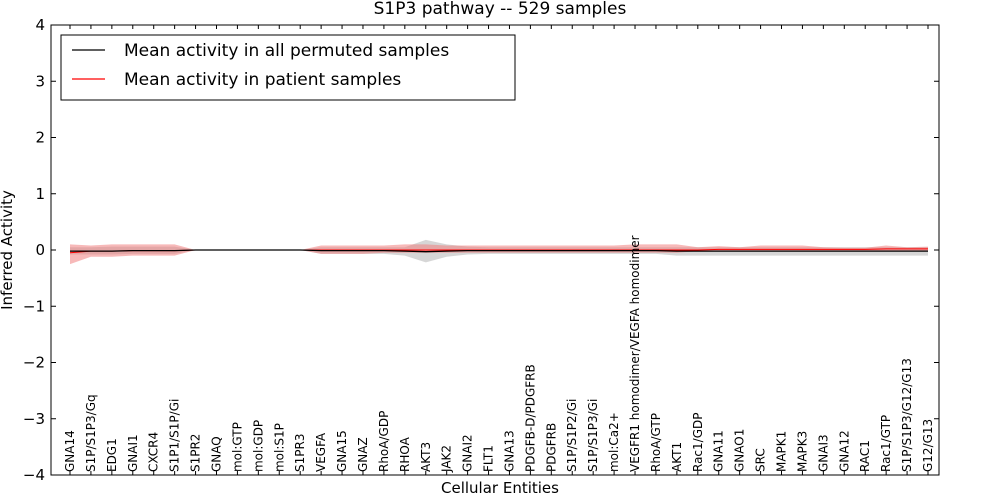 The image size is (1000, 500). Describe the element at coordinates (279, 447) in the screenshot. I see `x-tick-label: mol:S1P` at that location.